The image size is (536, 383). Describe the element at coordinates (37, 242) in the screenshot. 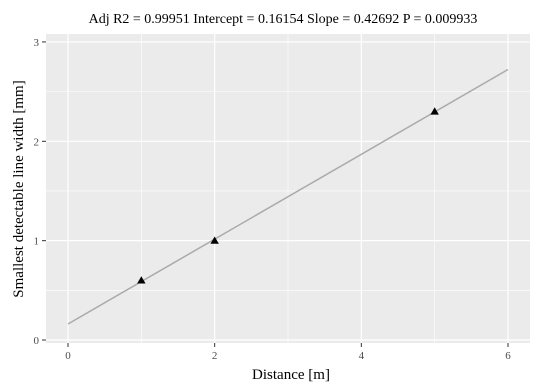

I see `y-tick-label: 1` at that location.